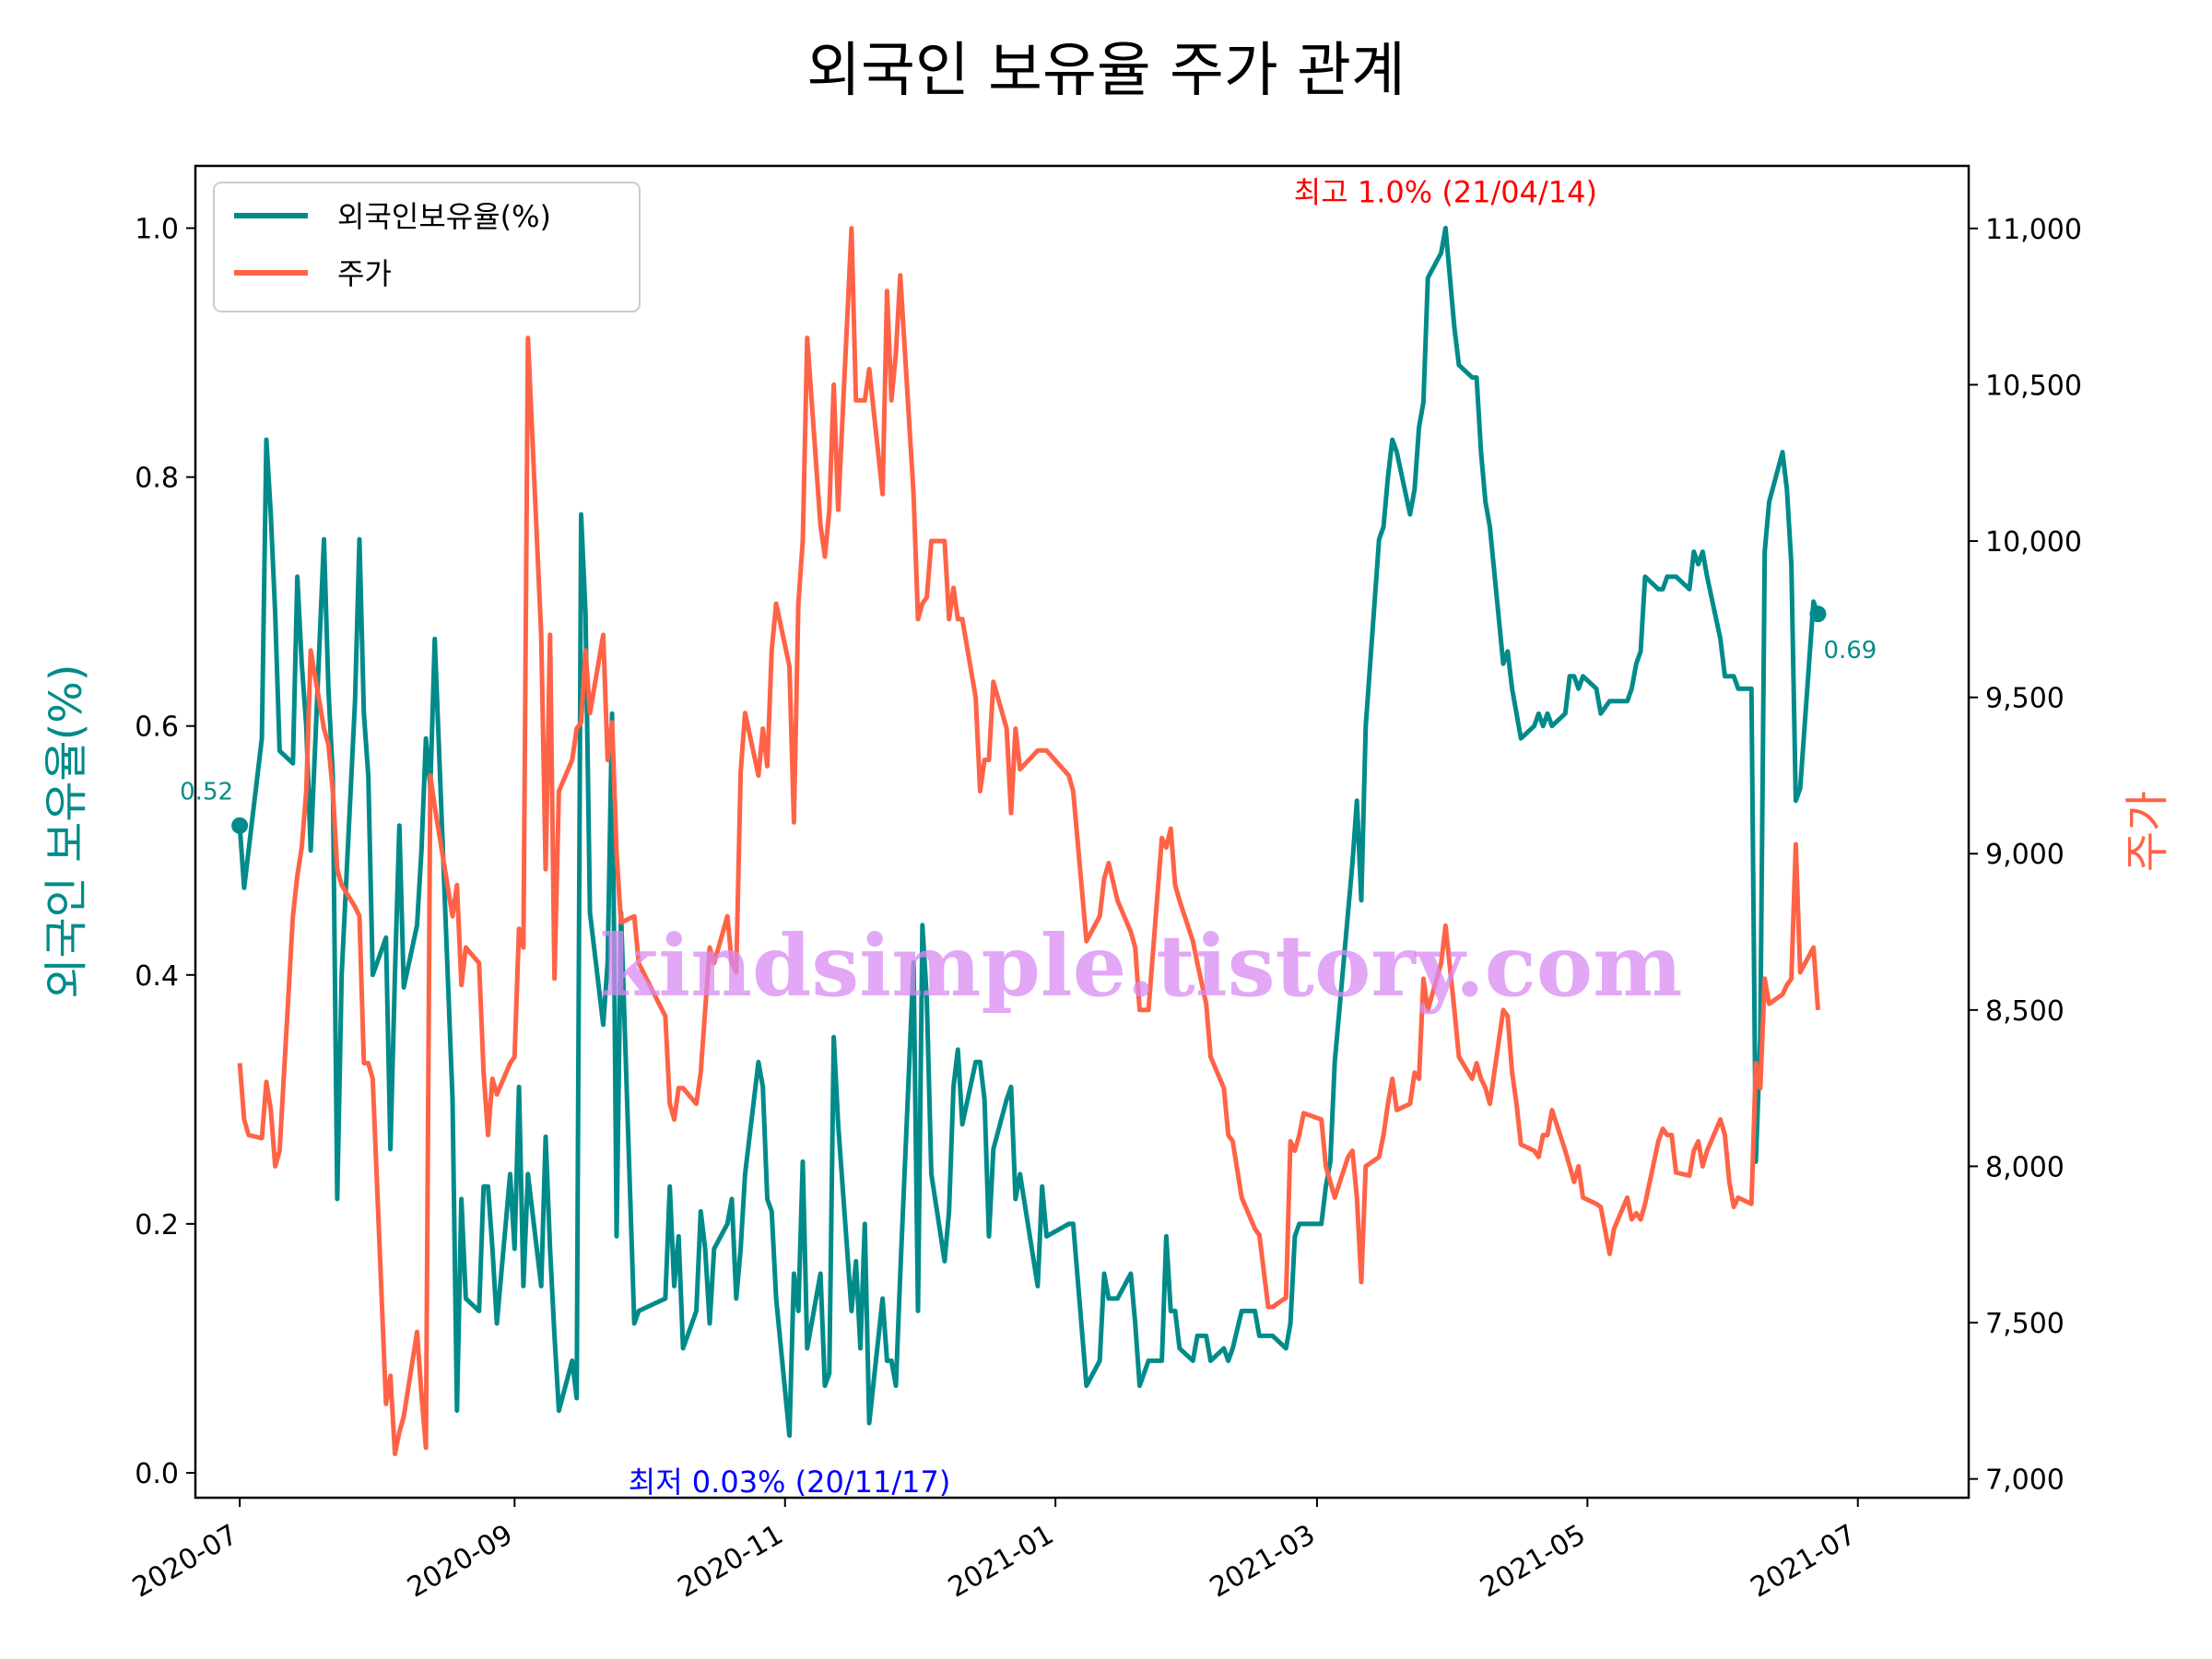 This screenshot has height=1659, width=2212. Describe the element at coordinates (444, 216) in the screenshot. I see `legend-label-foreign-ratio: 외국인보유율(%)` at that location.